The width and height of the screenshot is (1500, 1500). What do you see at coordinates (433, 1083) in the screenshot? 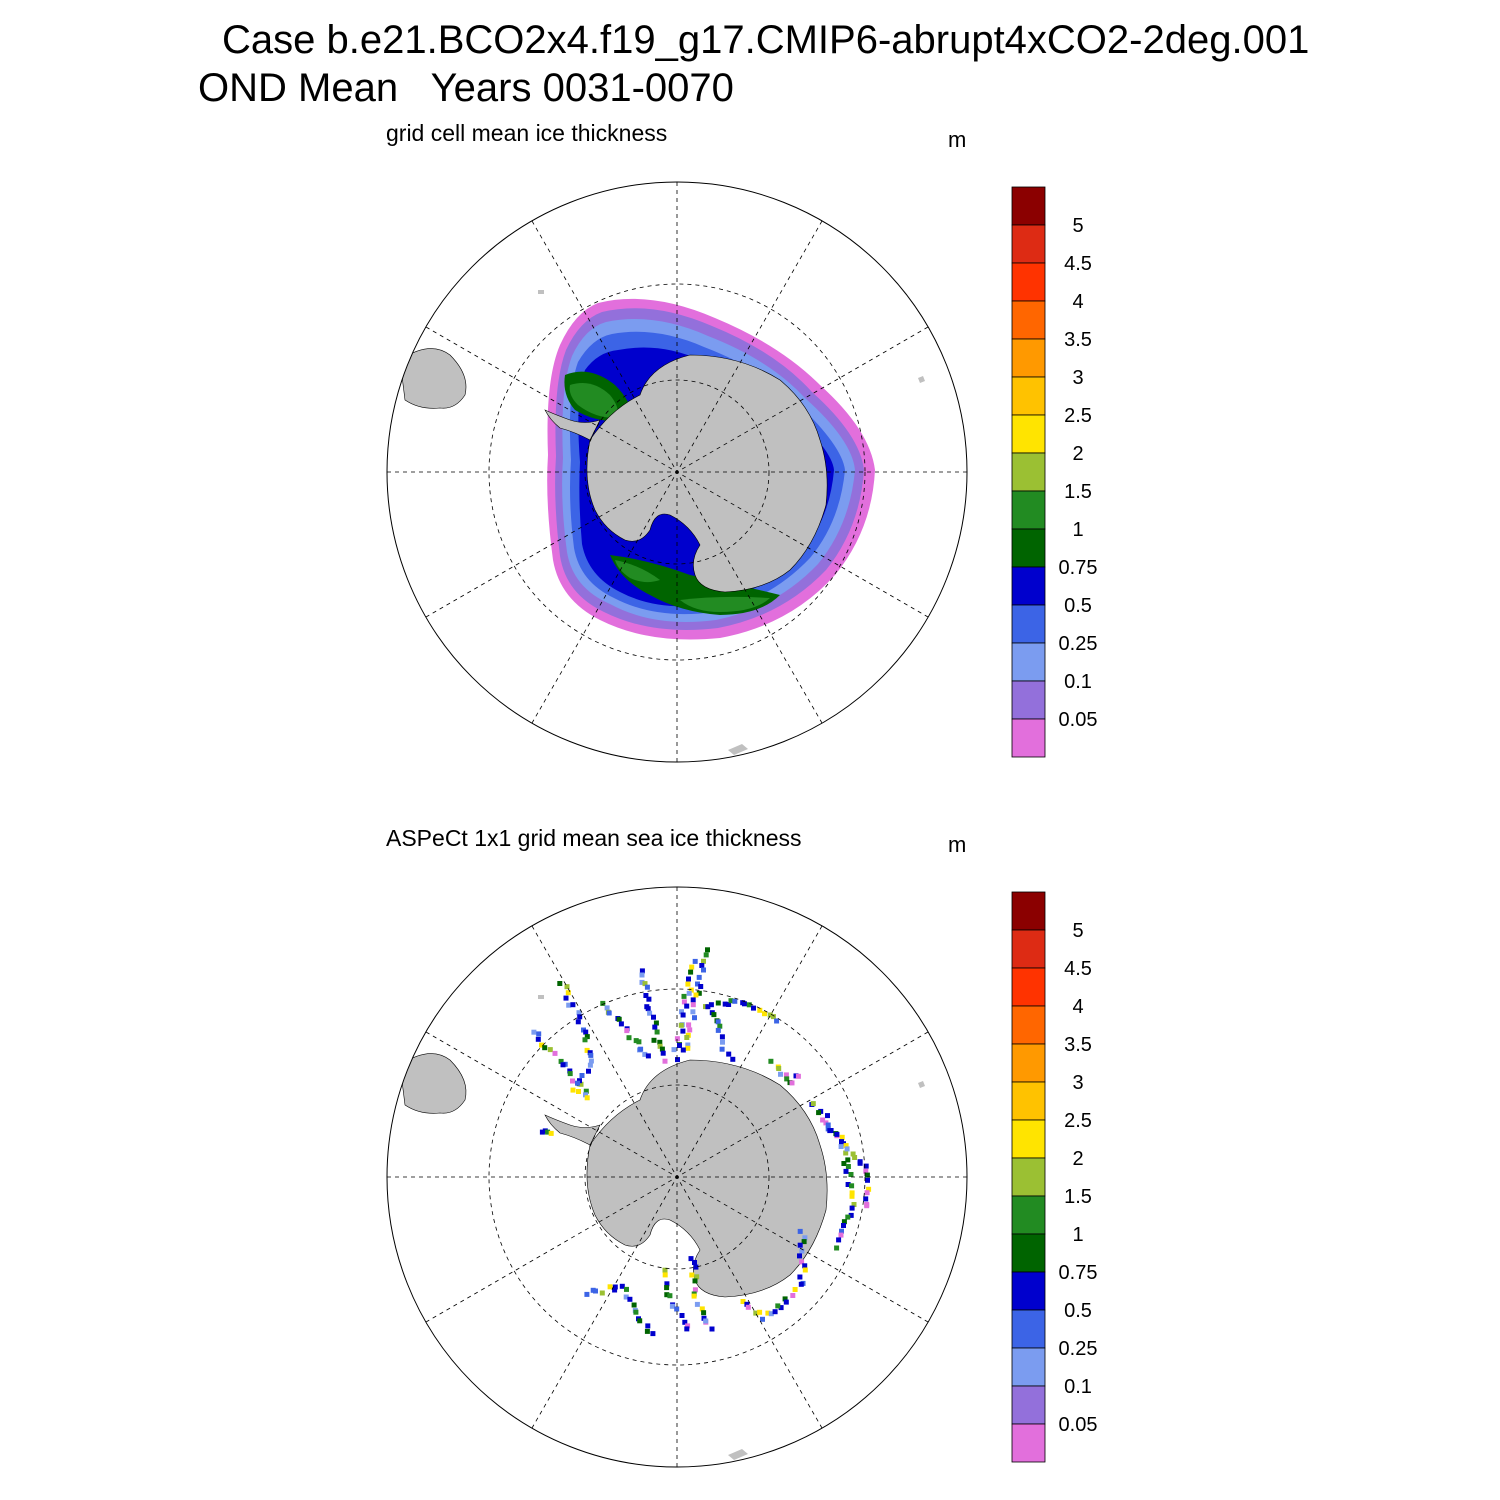
I see `south-america-land` at bounding box center [433, 1083].